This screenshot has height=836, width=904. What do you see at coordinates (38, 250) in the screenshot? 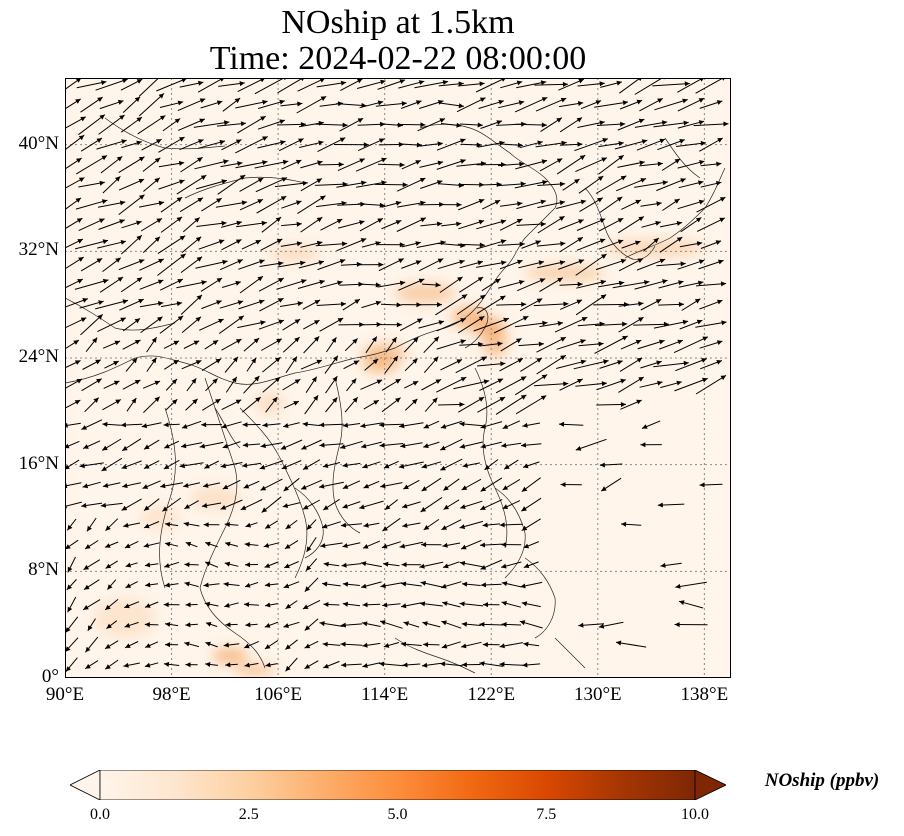
I see `lat-tick-label: 32°N` at bounding box center [38, 250].